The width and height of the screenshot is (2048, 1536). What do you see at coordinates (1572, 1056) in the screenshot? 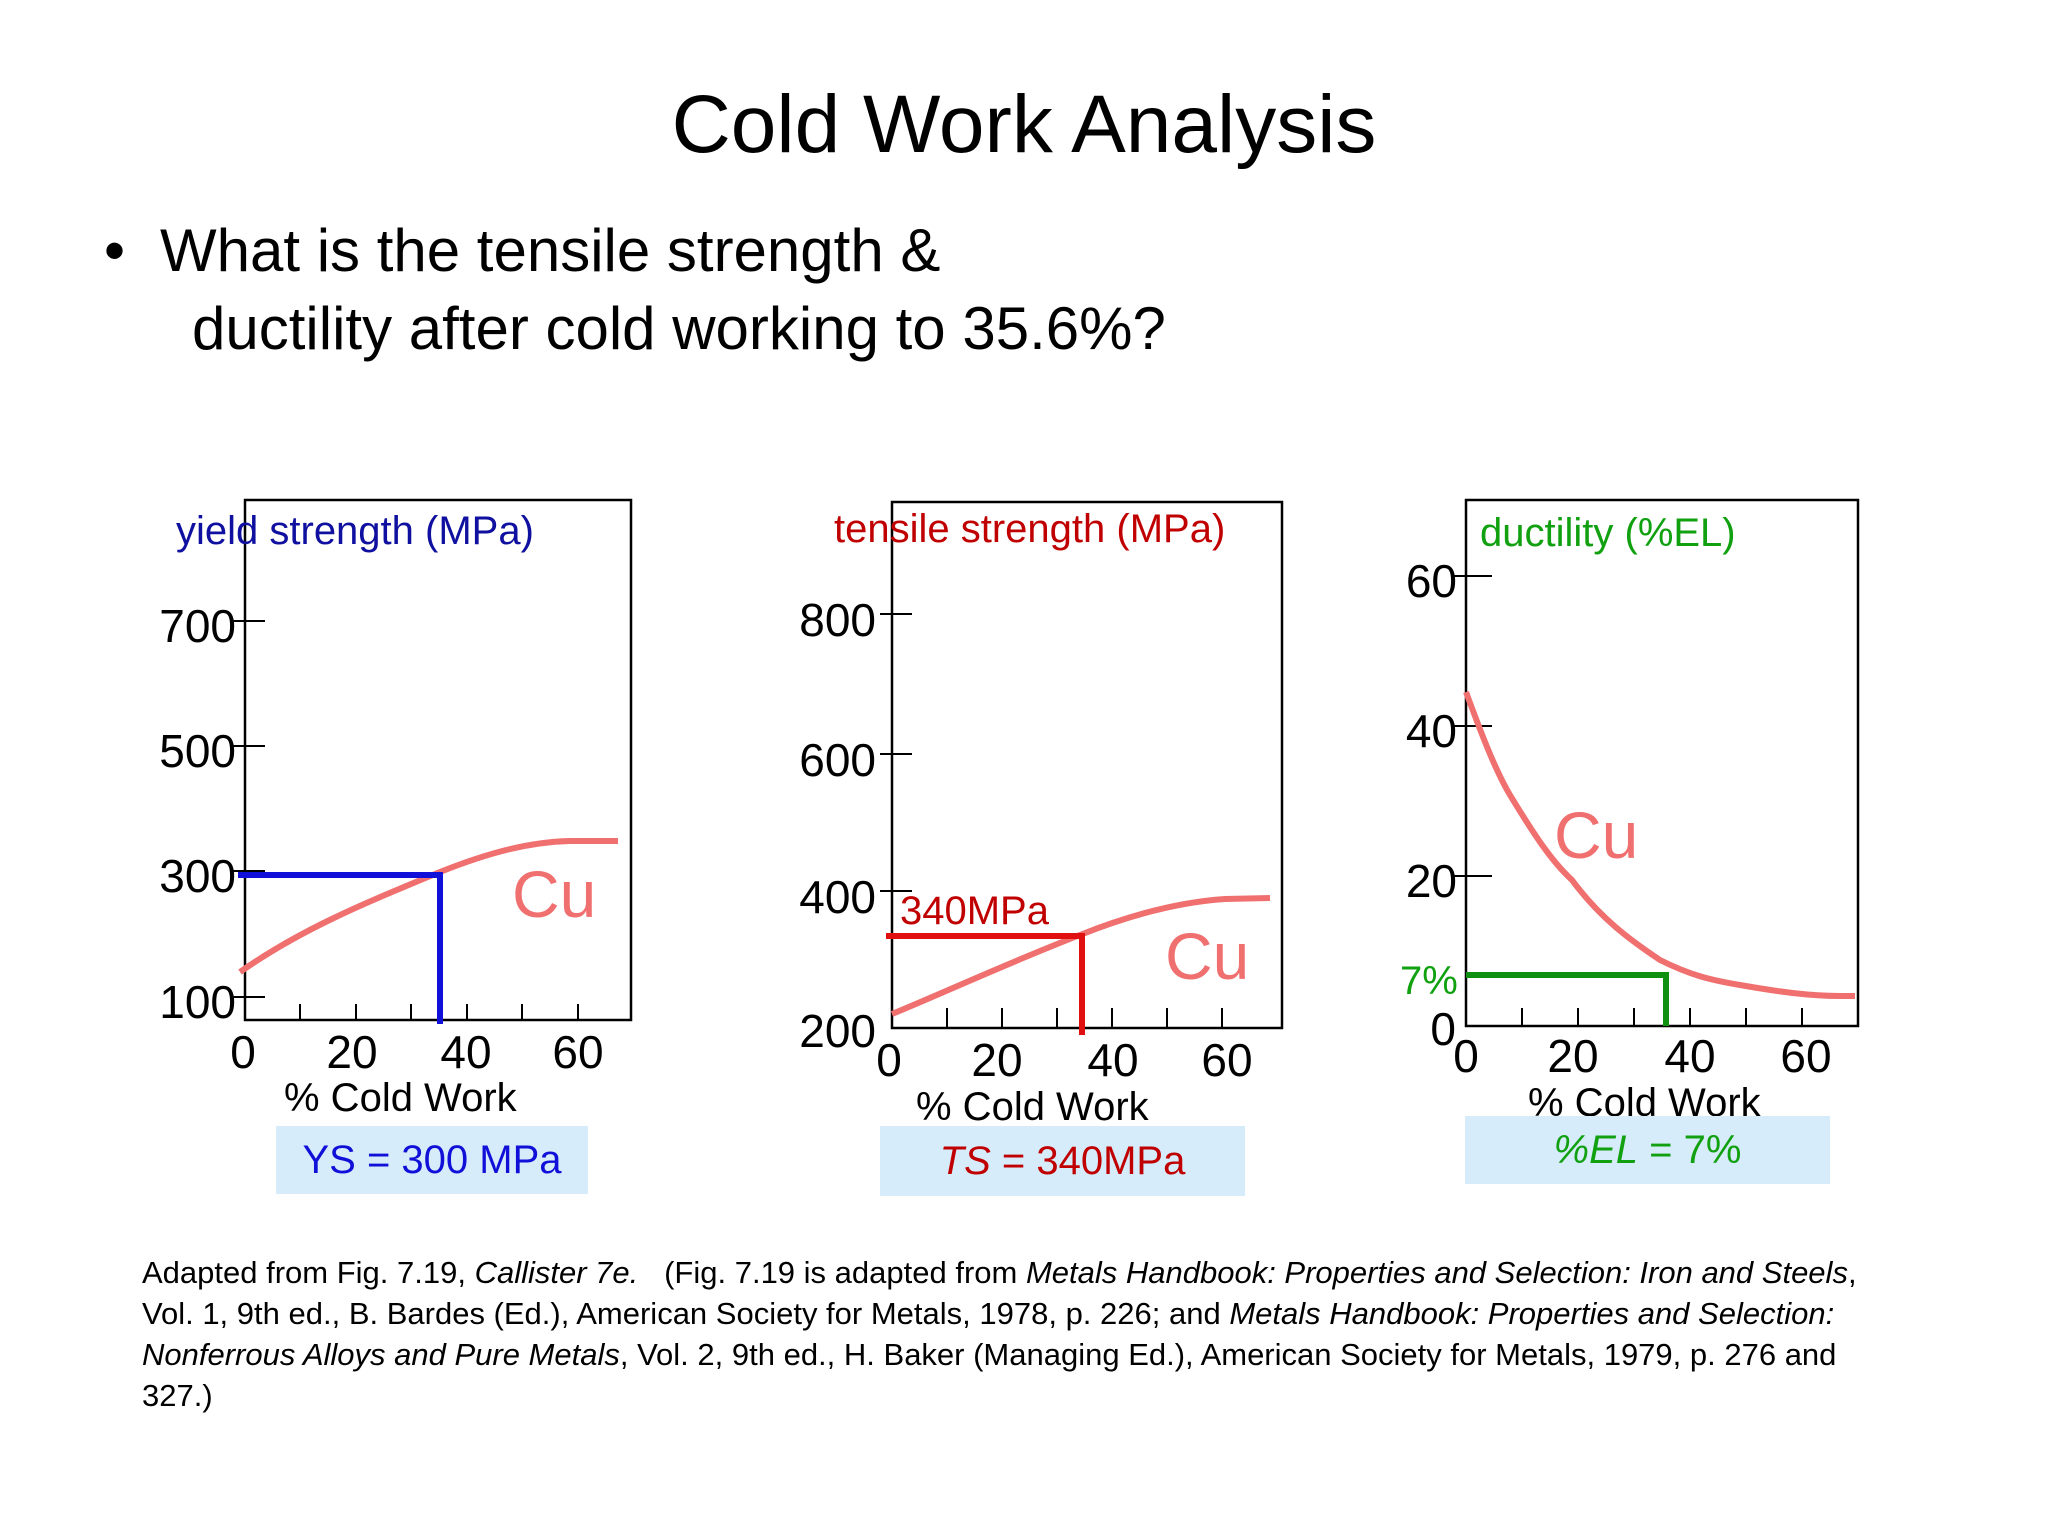
I see `el-x-tick-label: 20` at bounding box center [1572, 1056].